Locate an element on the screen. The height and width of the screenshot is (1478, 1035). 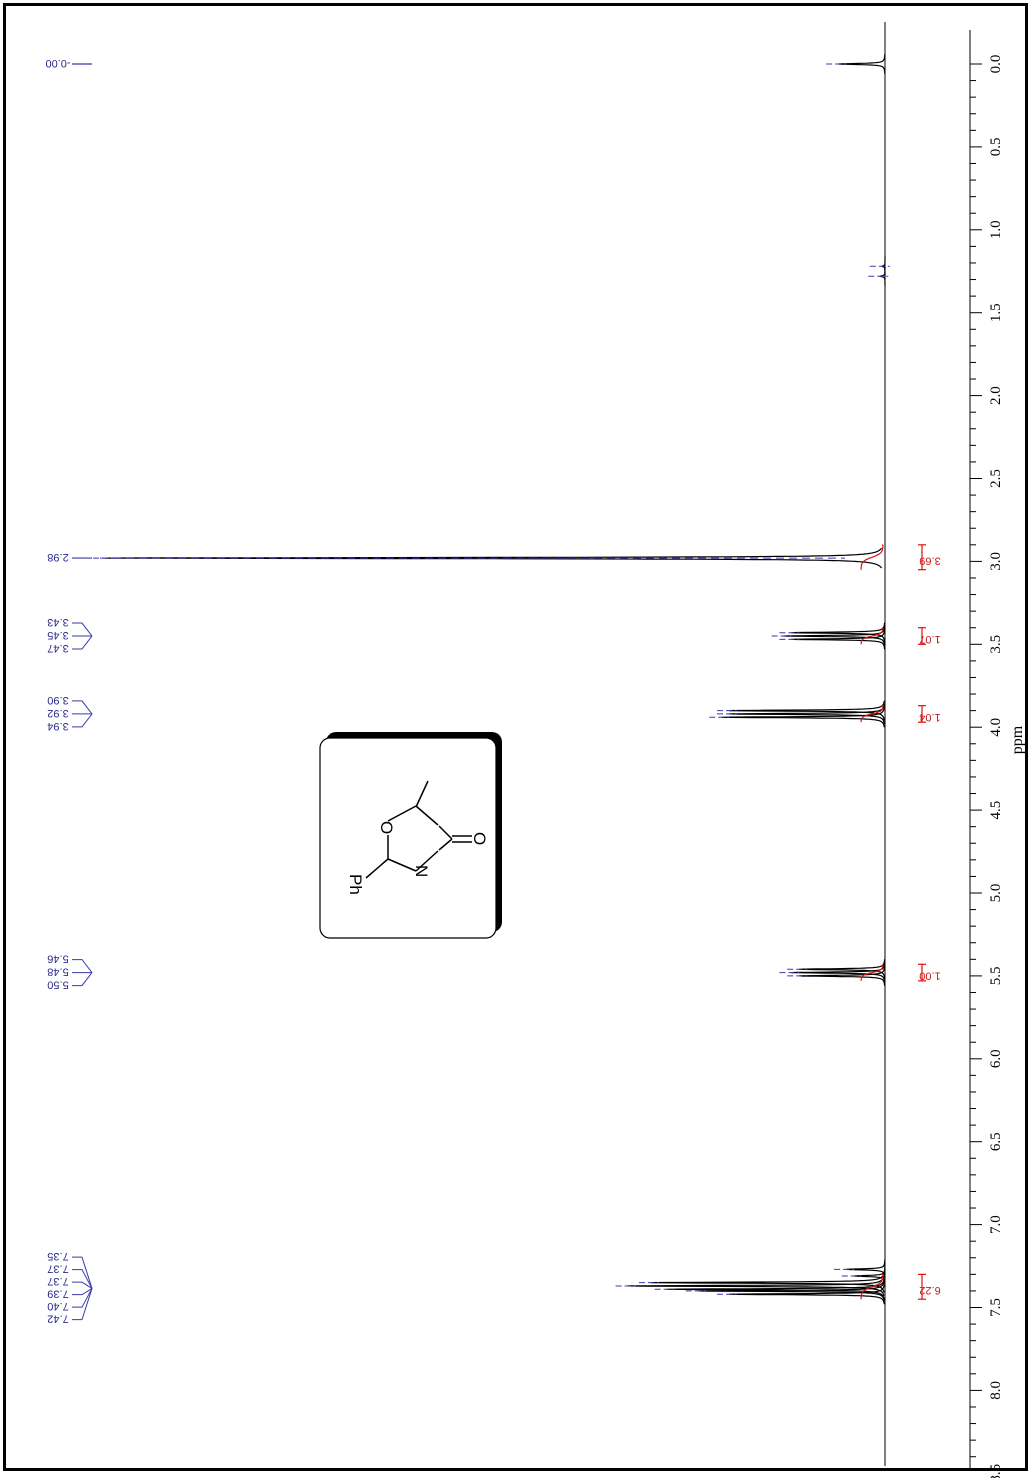
axis-title: ppm is located at coordinates (1017, 739).